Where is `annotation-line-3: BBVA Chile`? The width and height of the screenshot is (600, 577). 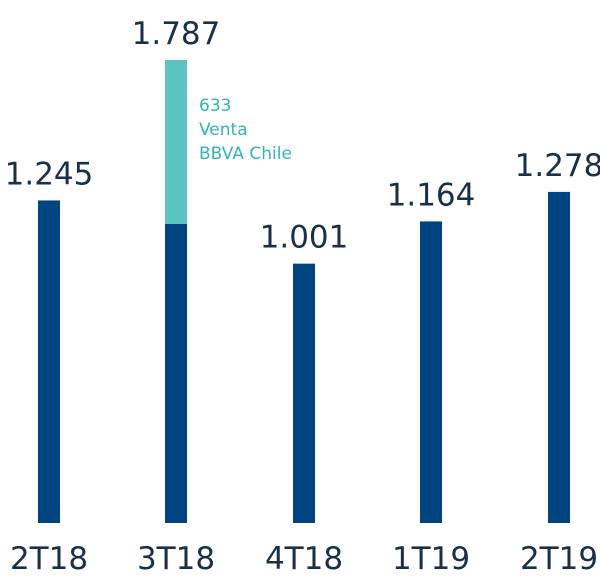
annotation-line-3: BBVA Chile is located at coordinates (245, 154).